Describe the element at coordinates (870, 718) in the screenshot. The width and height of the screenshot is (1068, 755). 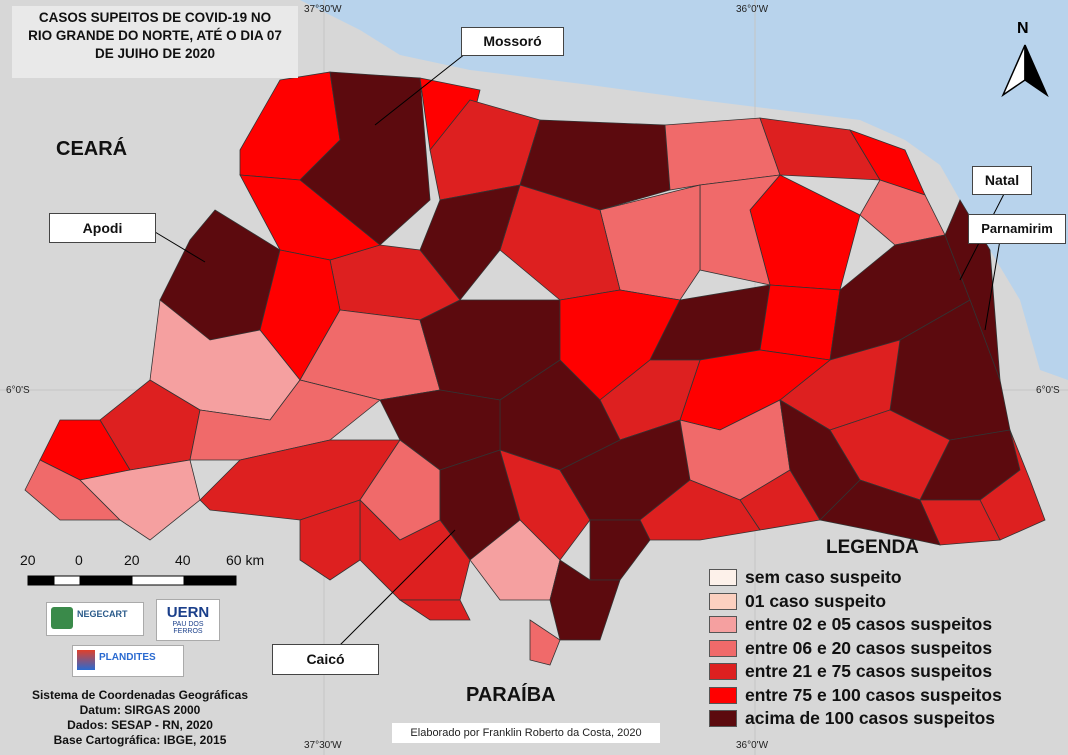
I see `legend-label: acima de 100 casos suspeitos` at that location.